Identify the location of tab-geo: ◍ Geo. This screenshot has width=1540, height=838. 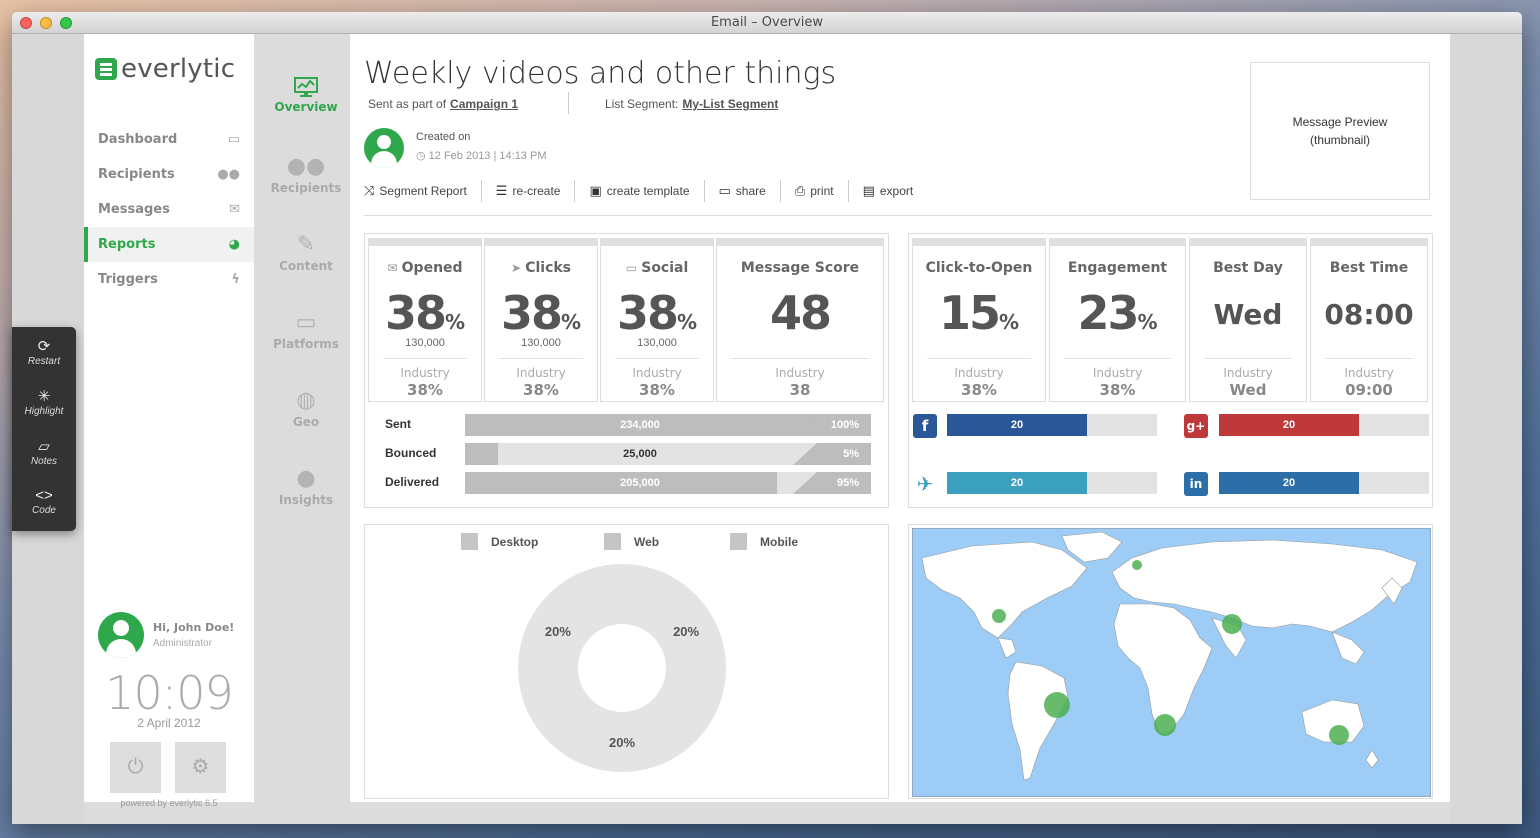
(306, 408).